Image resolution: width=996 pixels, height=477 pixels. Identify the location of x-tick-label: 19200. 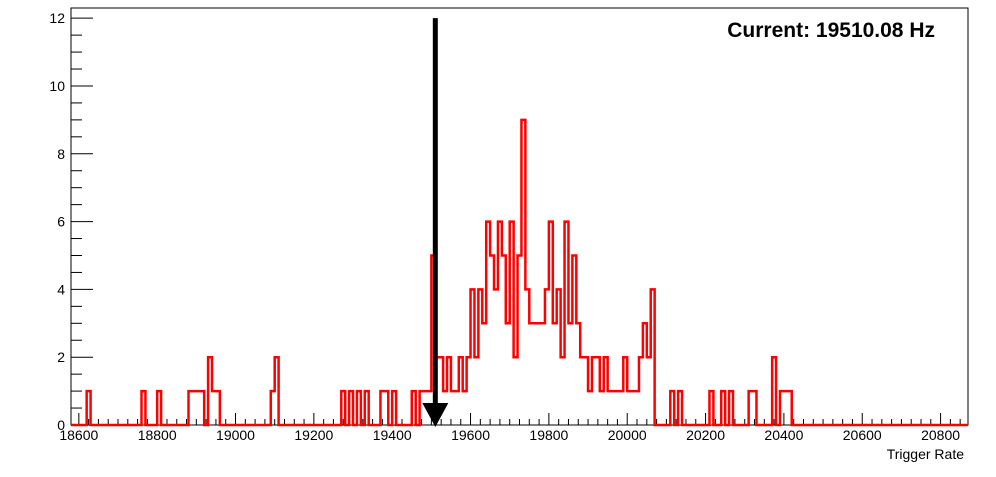
(313, 435).